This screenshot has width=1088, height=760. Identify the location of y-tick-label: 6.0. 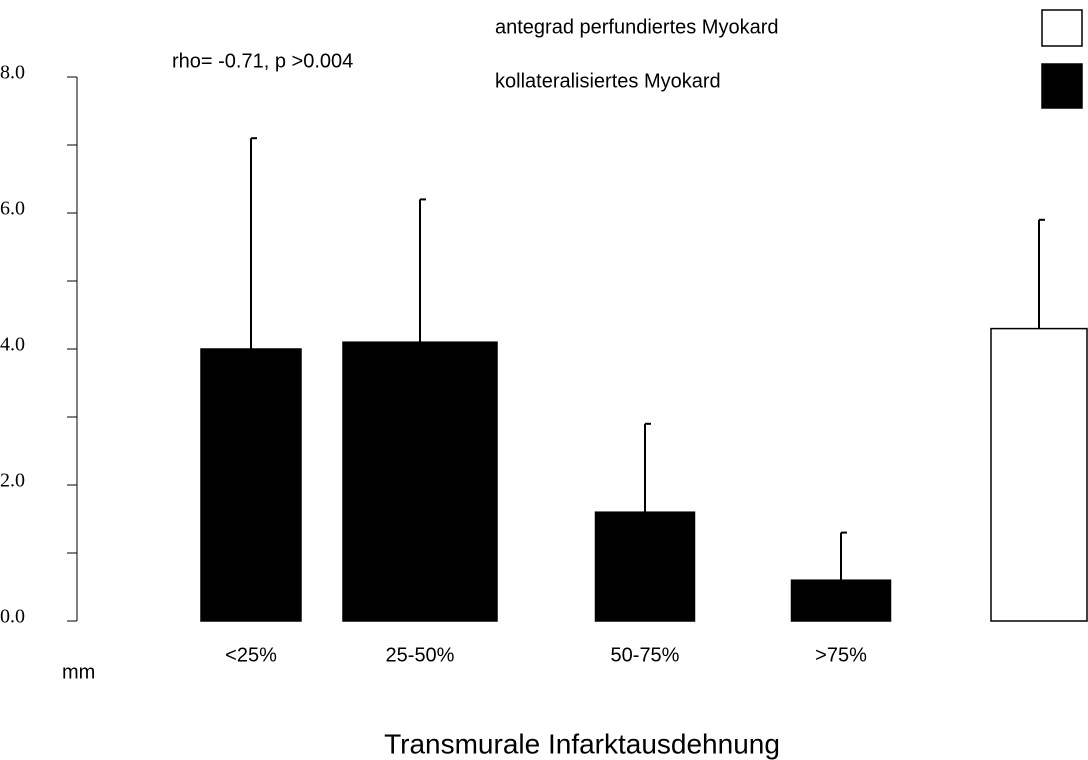
(12, 209).